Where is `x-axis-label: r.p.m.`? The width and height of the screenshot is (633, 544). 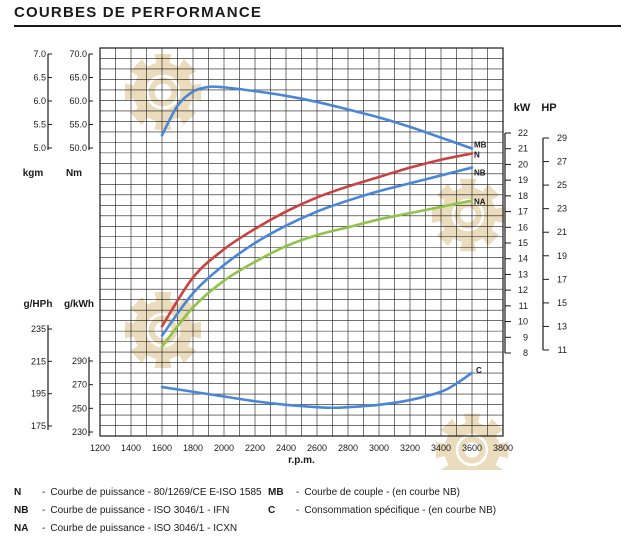 x-axis-label: r.p.m. is located at coordinates (301, 460).